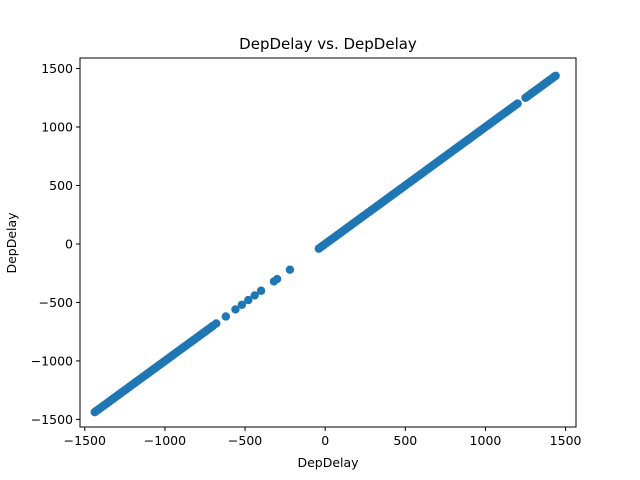 The height and width of the screenshot is (480, 640). What do you see at coordinates (56, 302) in the screenshot?
I see `y-tick-label: −500` at bounding box center [56, 302].